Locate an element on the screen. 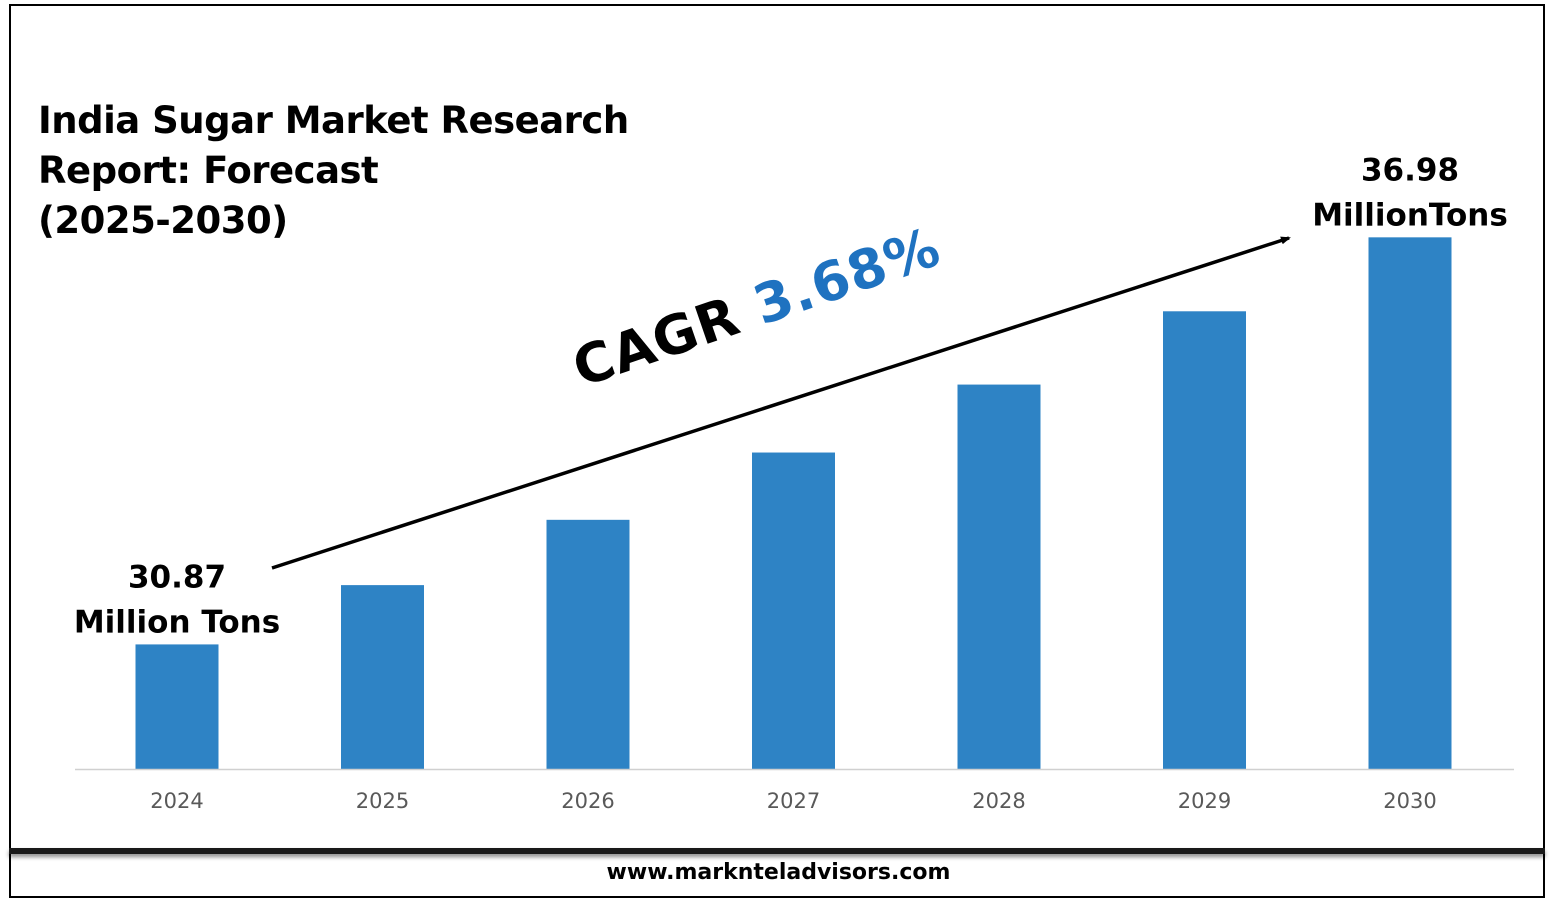  bar-2024 is located at coordinates (177, 706).